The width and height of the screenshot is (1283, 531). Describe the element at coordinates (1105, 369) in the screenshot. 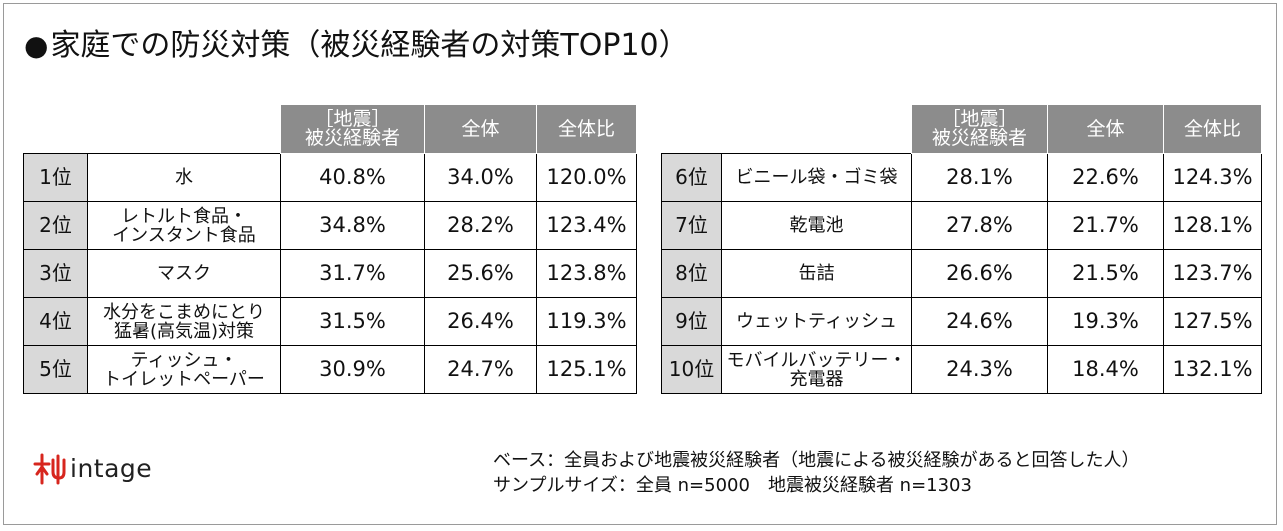

I see `overall-value: 18.4%` at that location.